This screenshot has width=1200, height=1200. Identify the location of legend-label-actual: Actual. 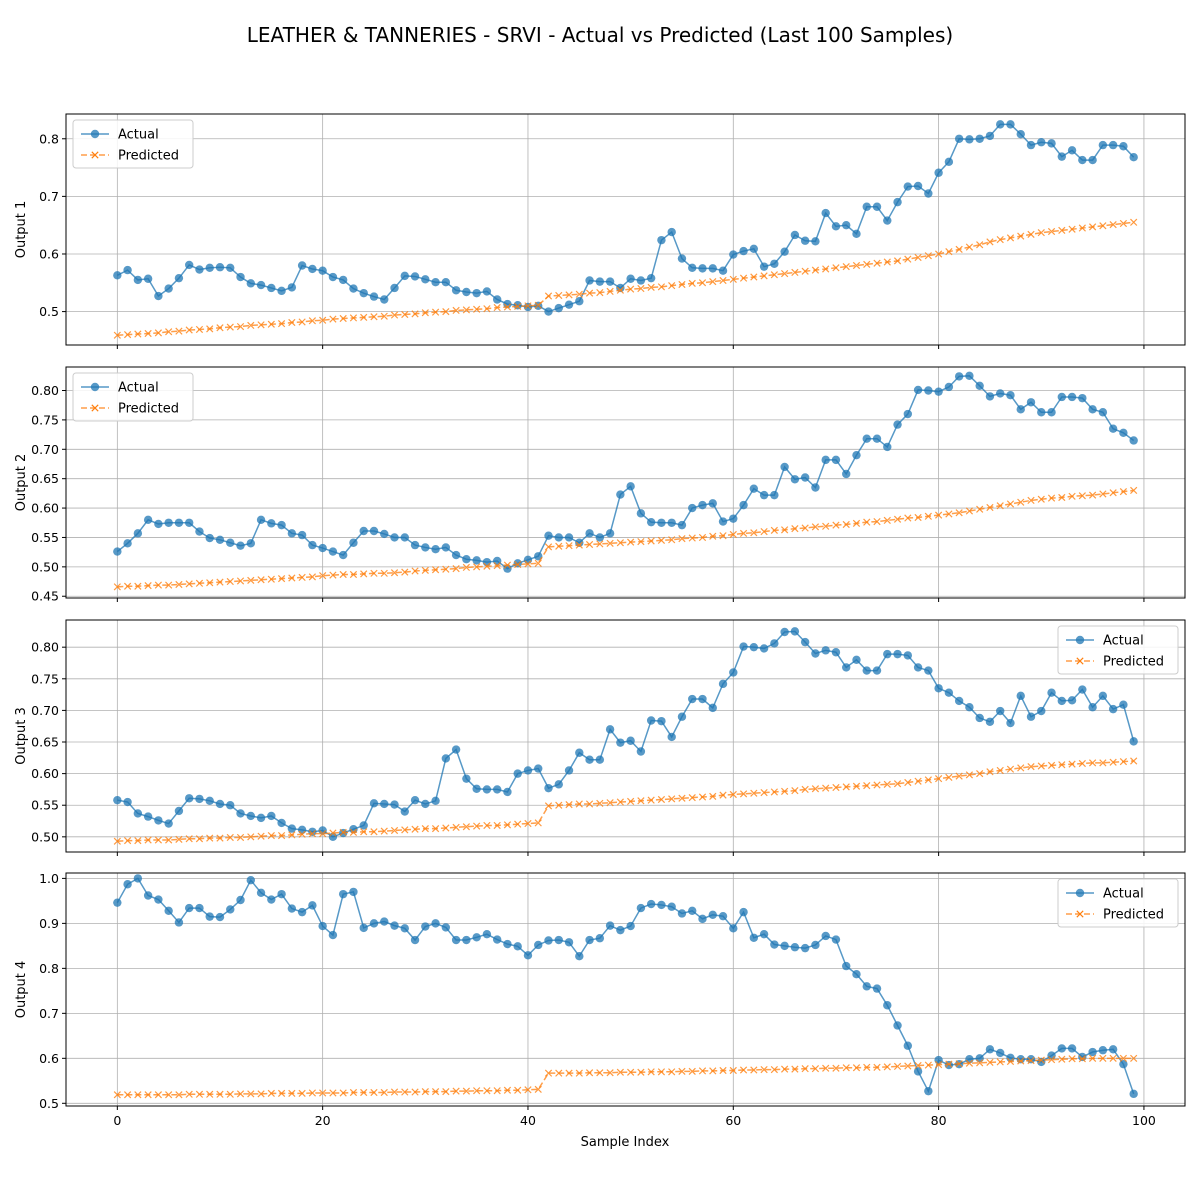
(138, 135).